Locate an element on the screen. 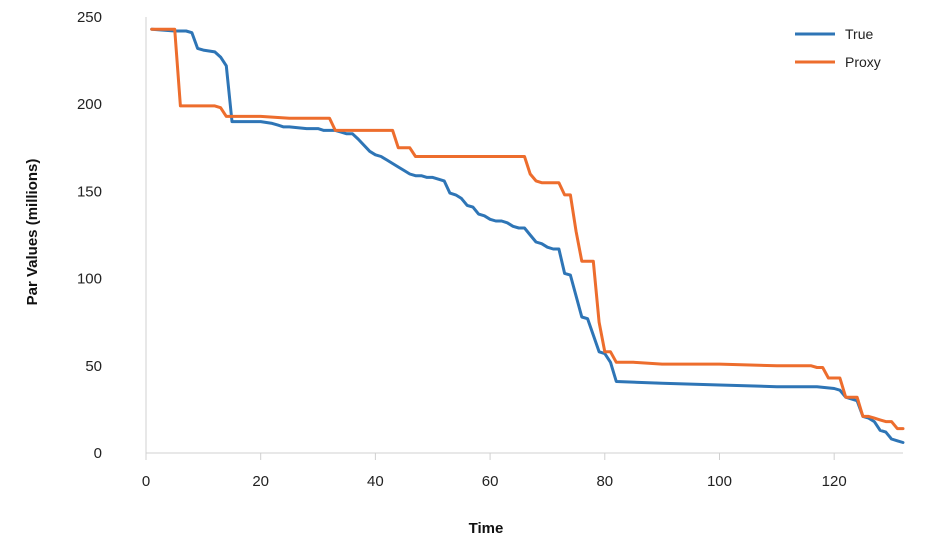 The width and height of the screenshot is (932, 551). y-axis-title: Par Values (millions) is located at coordinates (32, 232).